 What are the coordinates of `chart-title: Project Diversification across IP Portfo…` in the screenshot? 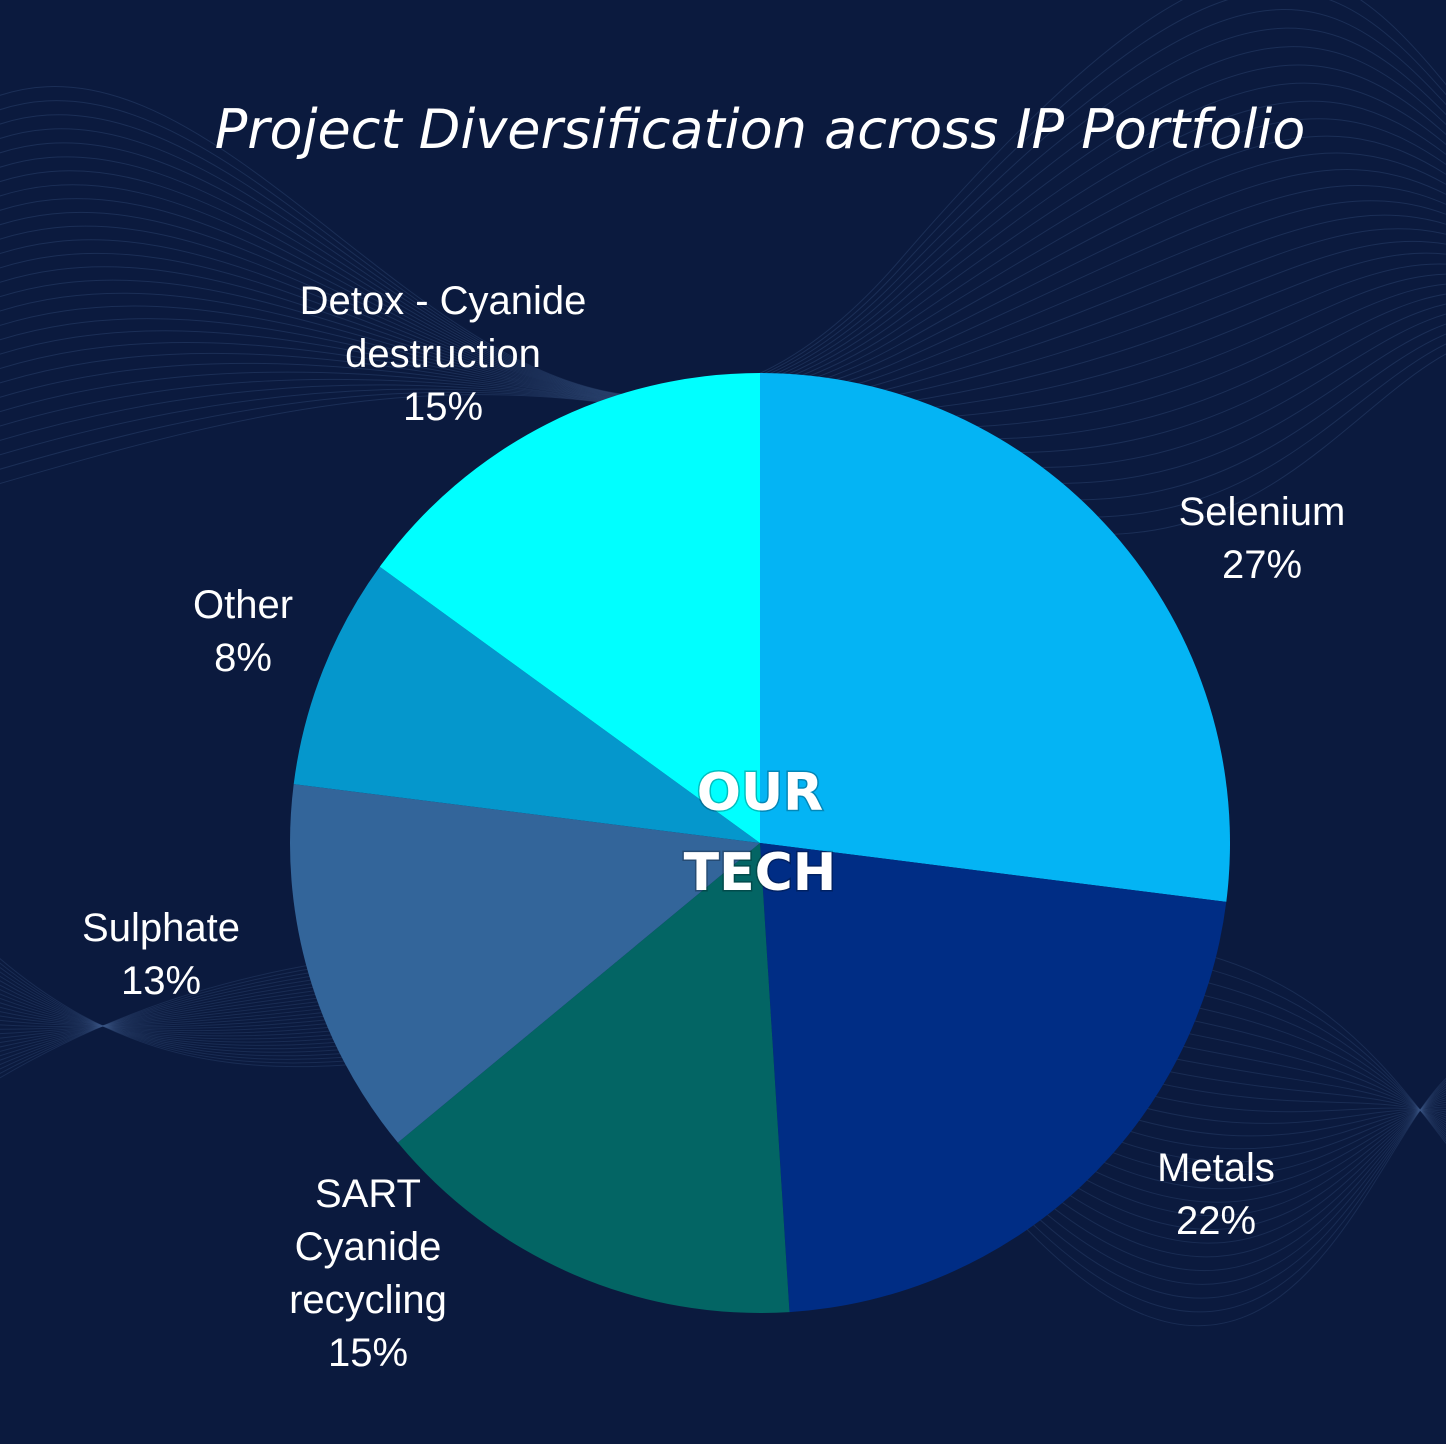 It's located at (760, 129).